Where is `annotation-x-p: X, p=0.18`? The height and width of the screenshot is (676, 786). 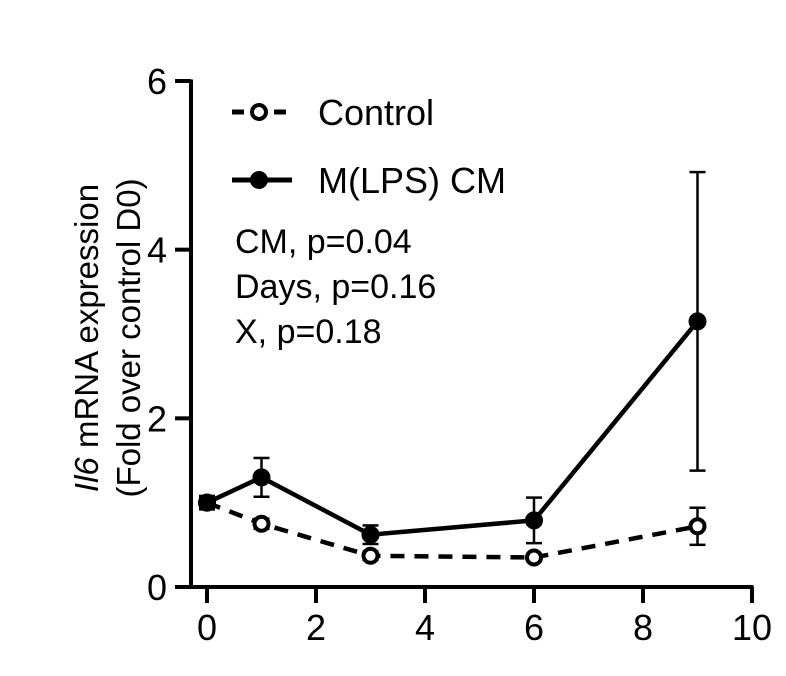 annotation-x-p: X, p=0.18 is located at coordinates (308, 332).